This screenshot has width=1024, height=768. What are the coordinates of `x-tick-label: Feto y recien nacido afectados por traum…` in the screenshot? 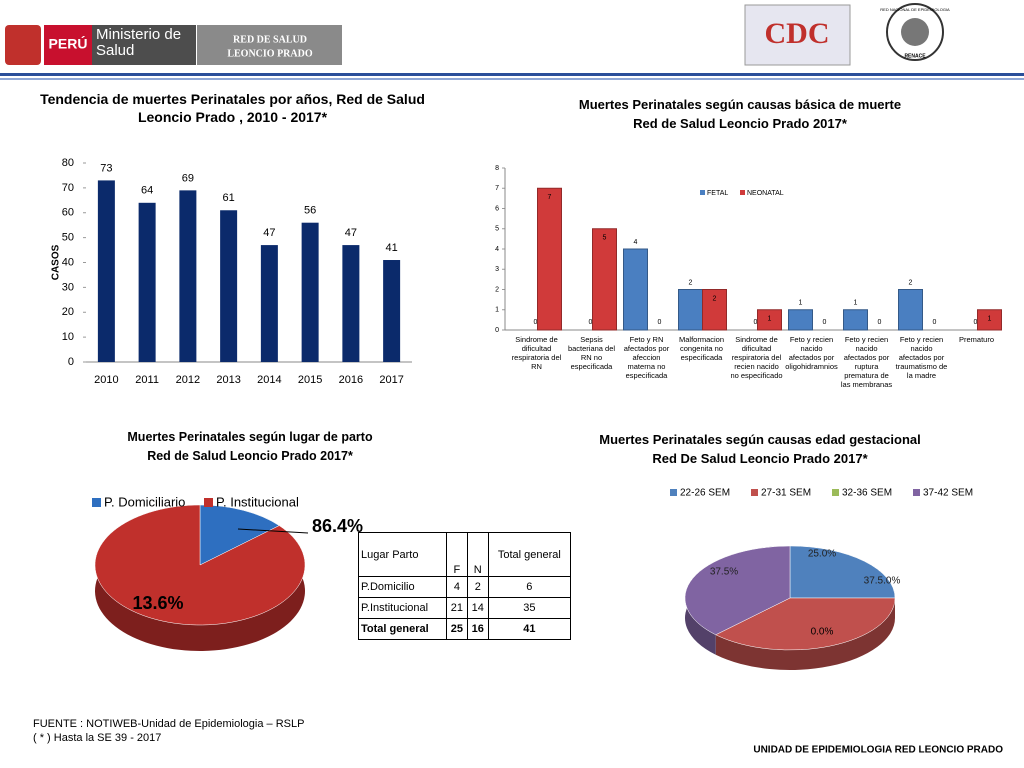 It's located at (921, 357).